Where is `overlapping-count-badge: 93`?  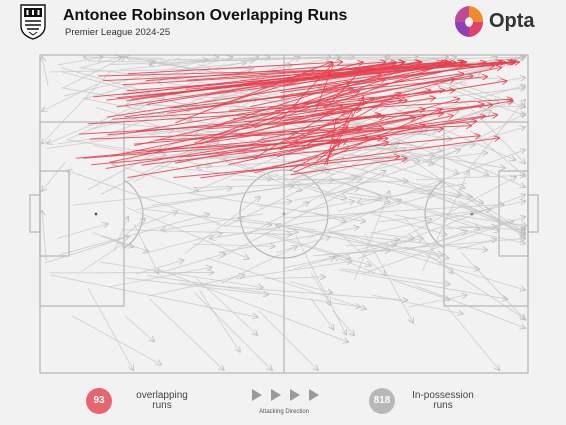
overlapping-count-badge: 93 is located at coordinates (99, 401).